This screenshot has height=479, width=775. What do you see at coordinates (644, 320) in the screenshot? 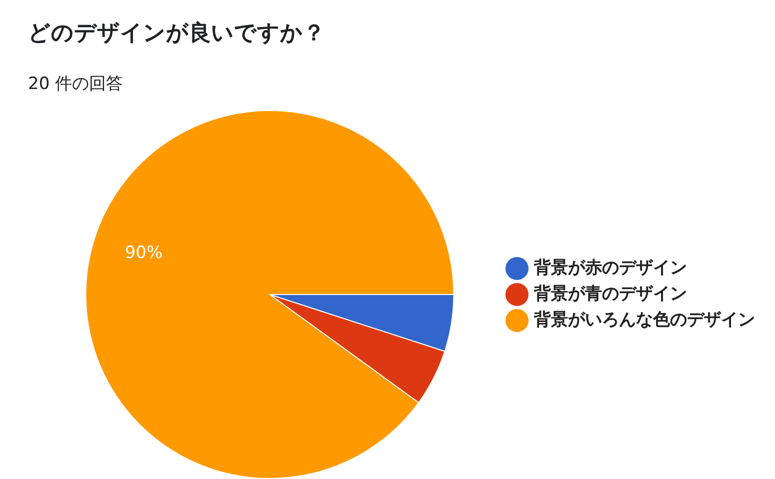
I see `legend-label: 背景がいろんな色のデザイン` at bounding box center [644, 320].